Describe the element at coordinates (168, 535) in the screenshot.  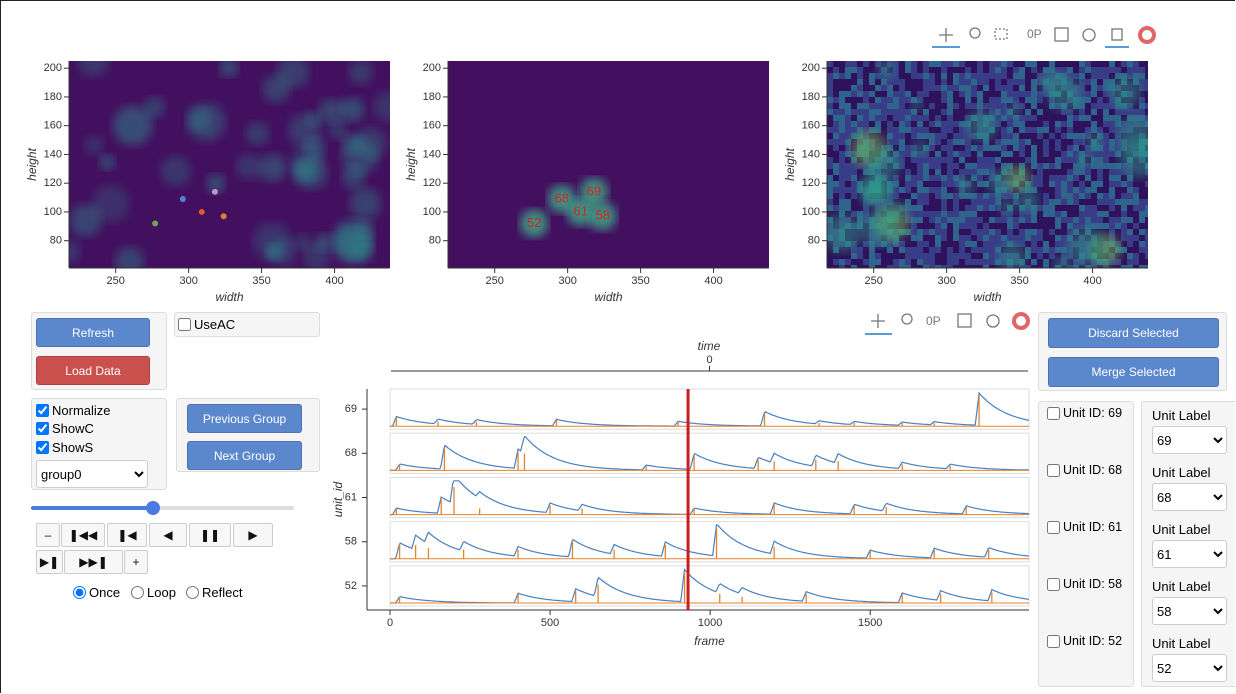
I see `player-button: ◀` at that location.